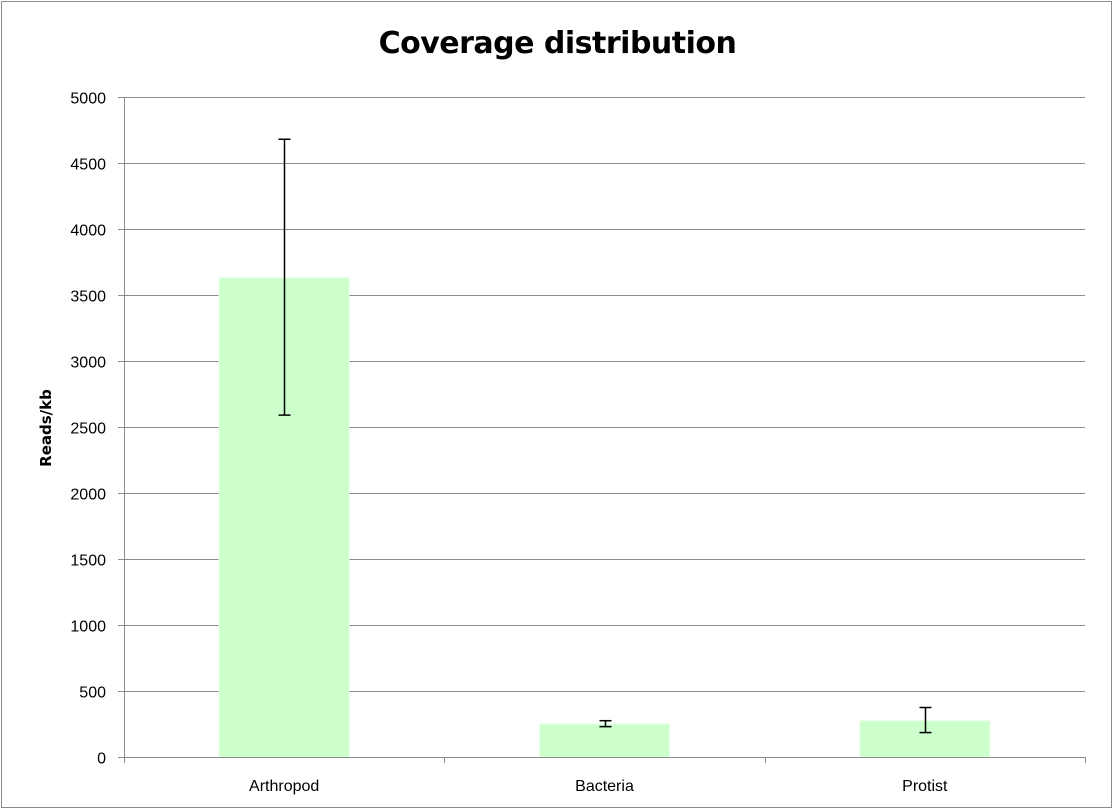 The width and height of the screenshot is (1115, 811). What do you see at coordinates (88, 495) in the screenshot?
I see `y-tick-label: 2000` at bounding box center [88, 495].